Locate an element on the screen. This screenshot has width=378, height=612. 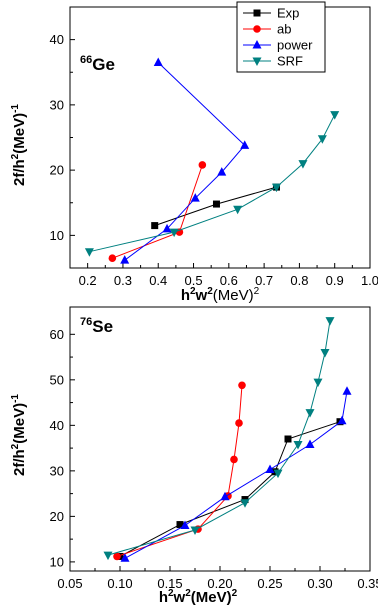
legend-box is located at coordinates (281, 37).